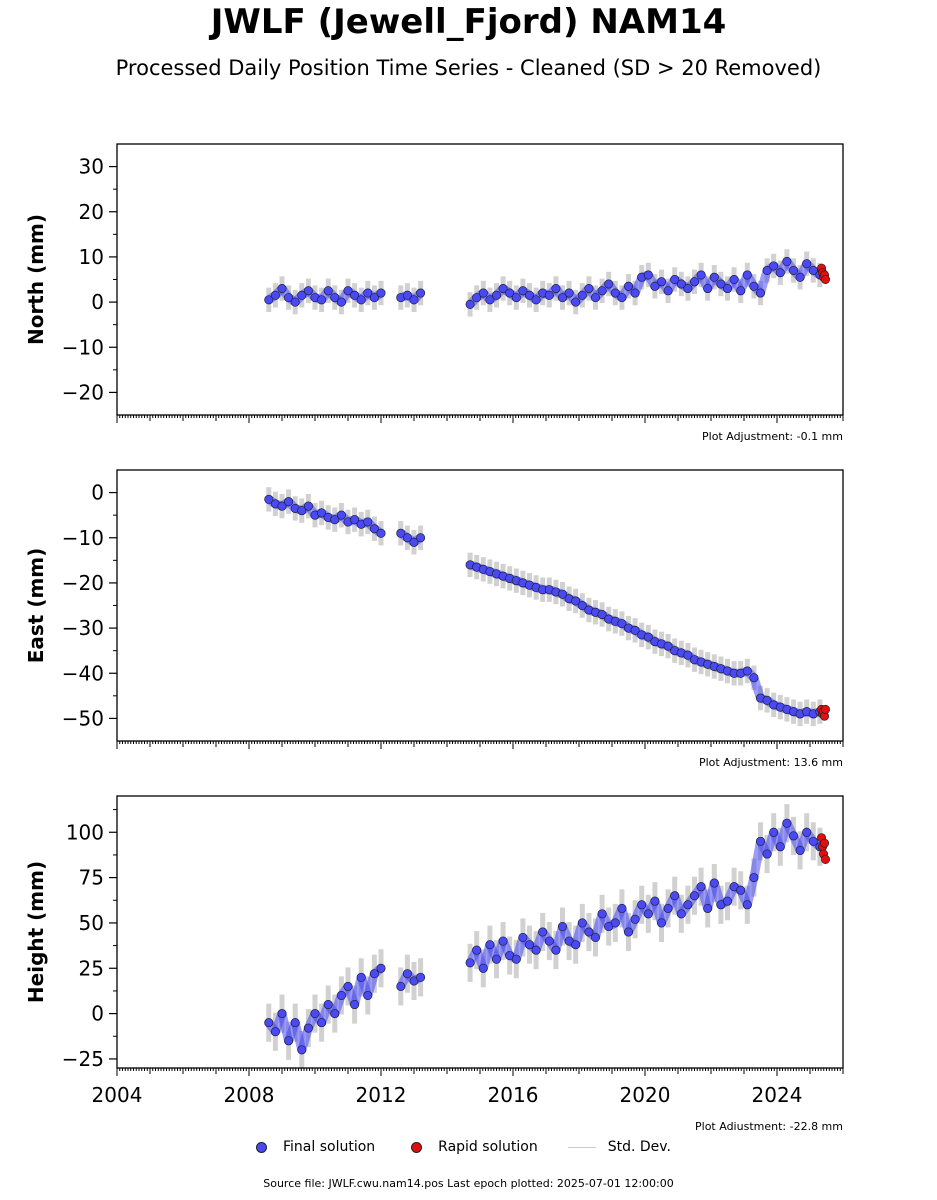 Image resolution: width=937 pixels, height=1200 pixels. What do you see at coordinates (83, 628) in the screenshot?
I see `y-tick-label: −30` at bounding box center [83, 628].